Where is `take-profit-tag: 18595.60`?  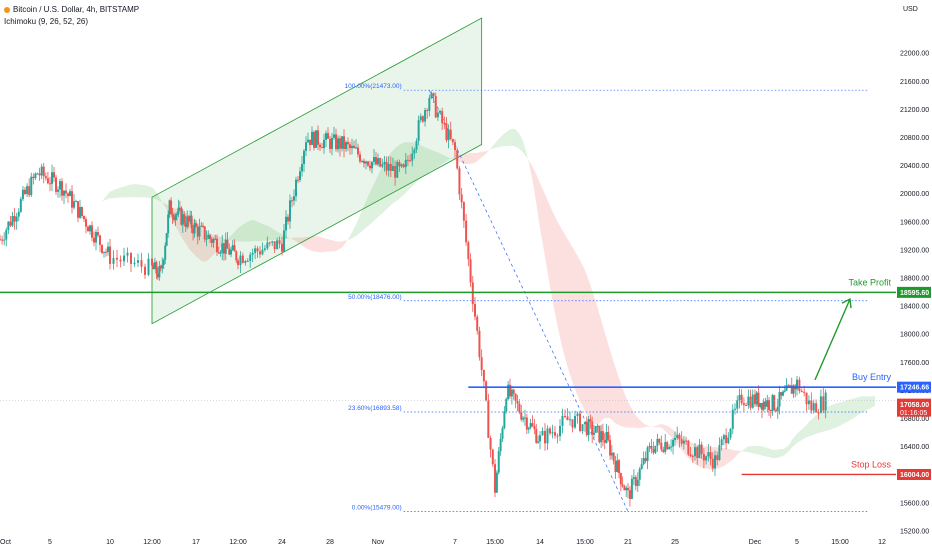
take-profit-tag: 18595.60 is located at coordinates (914, 292).